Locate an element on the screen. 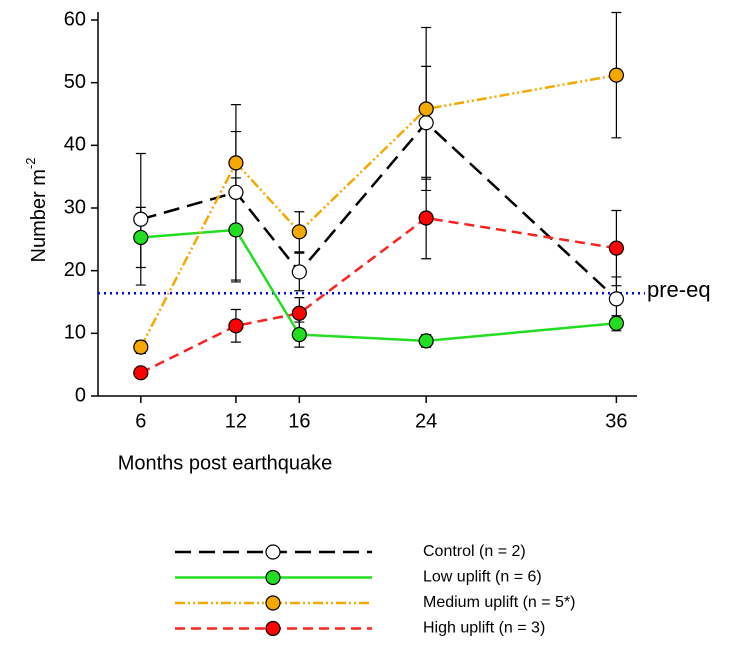  y-tick-label: 0 is located at coordinates (80, 395).